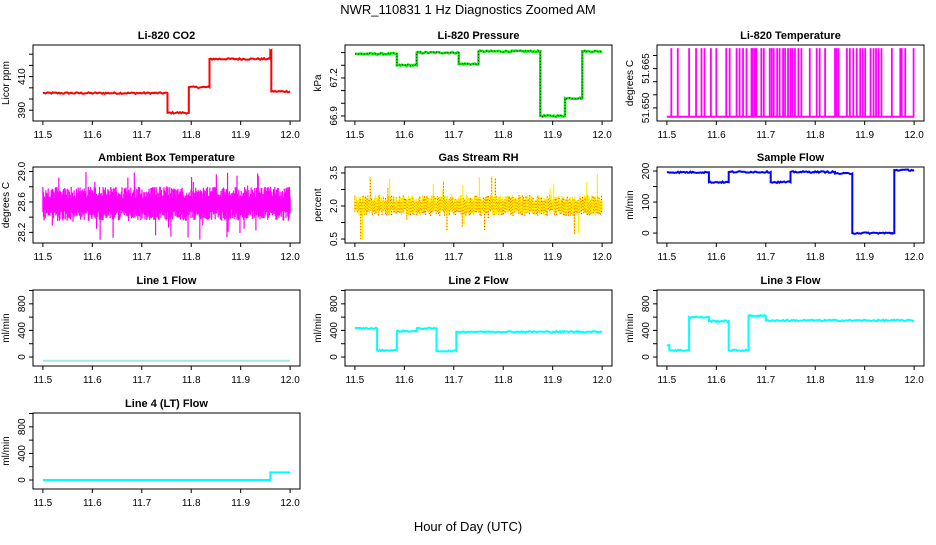 Image resolution: width=936 pixels, height=545 pixels. Describe the element at coordinates (334, 116) in the screenshot. I see `y-tick-label: 66.9` at that location.